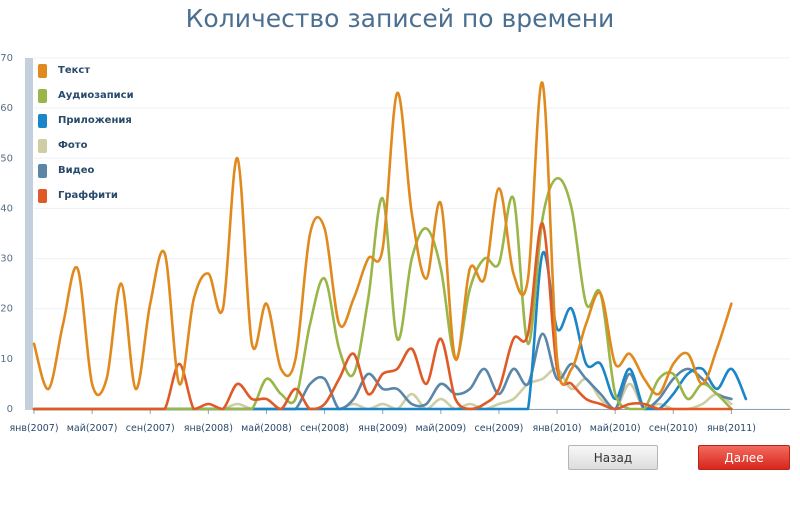 Image resolution: width=800 pixels, height=520 pixels. What do you see at coordinates (42, 121) in the screenshot?
I see `legend-swatch-apps` at bounding box center [42, 121].